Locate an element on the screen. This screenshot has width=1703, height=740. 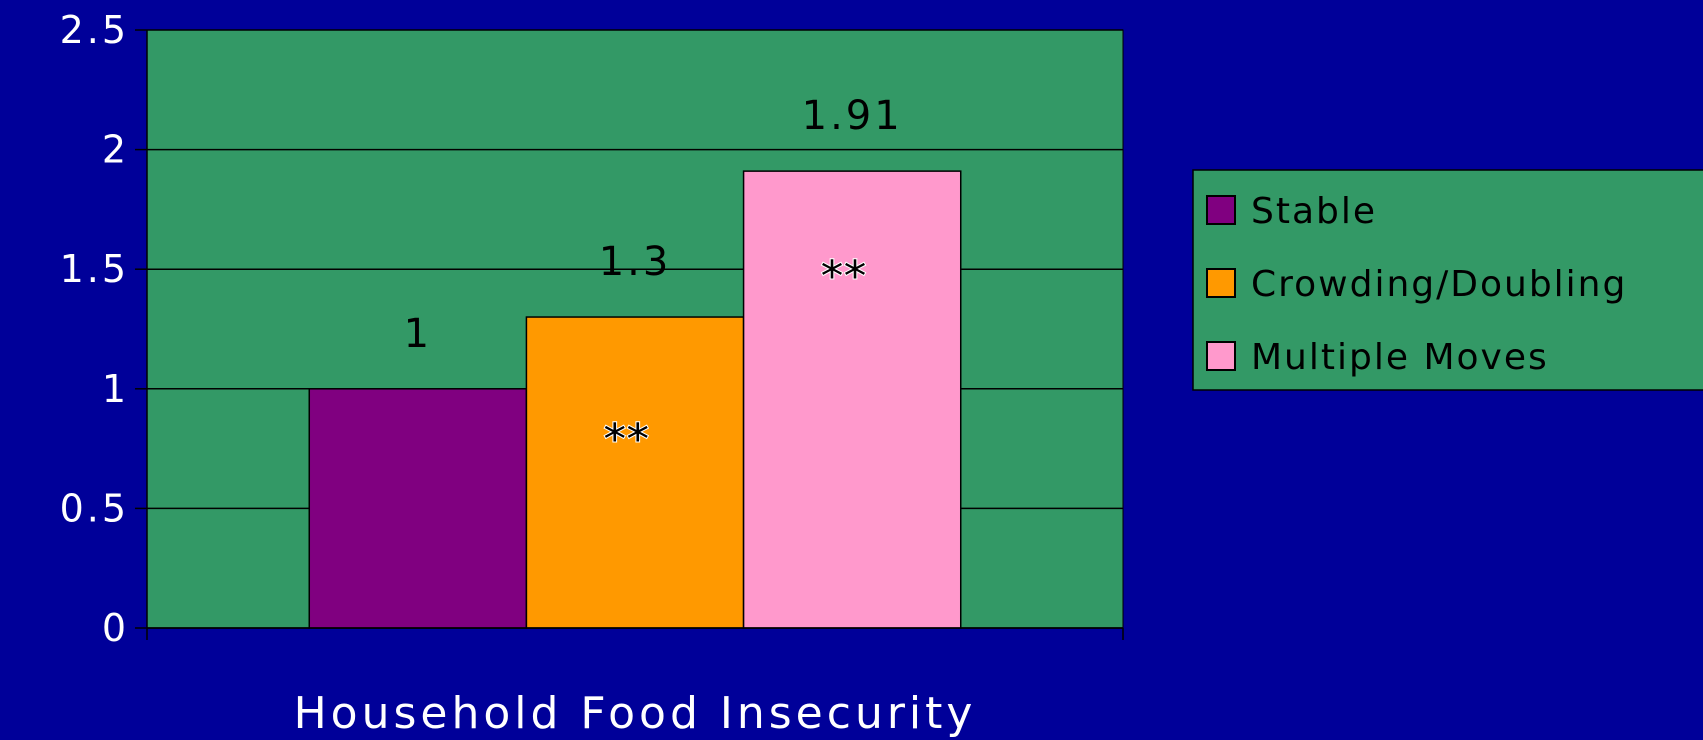
legend-label: Multiple Moves is located at coordinates (1400, 357).